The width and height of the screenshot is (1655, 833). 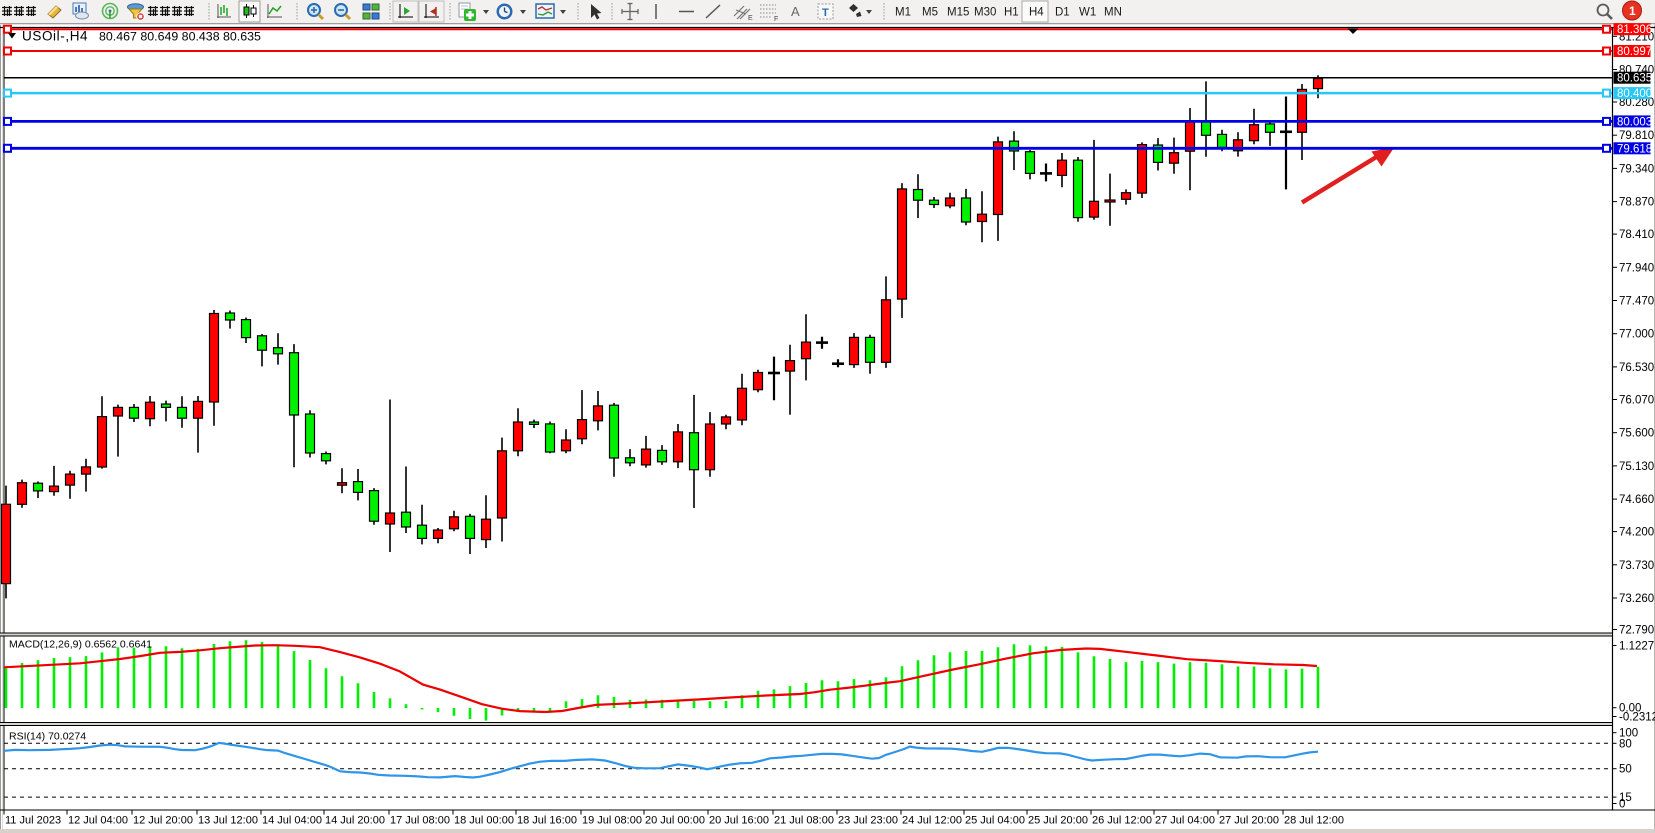 I want to click on svg-text: 12 Jul 04:00, so click(x=98, y=821).